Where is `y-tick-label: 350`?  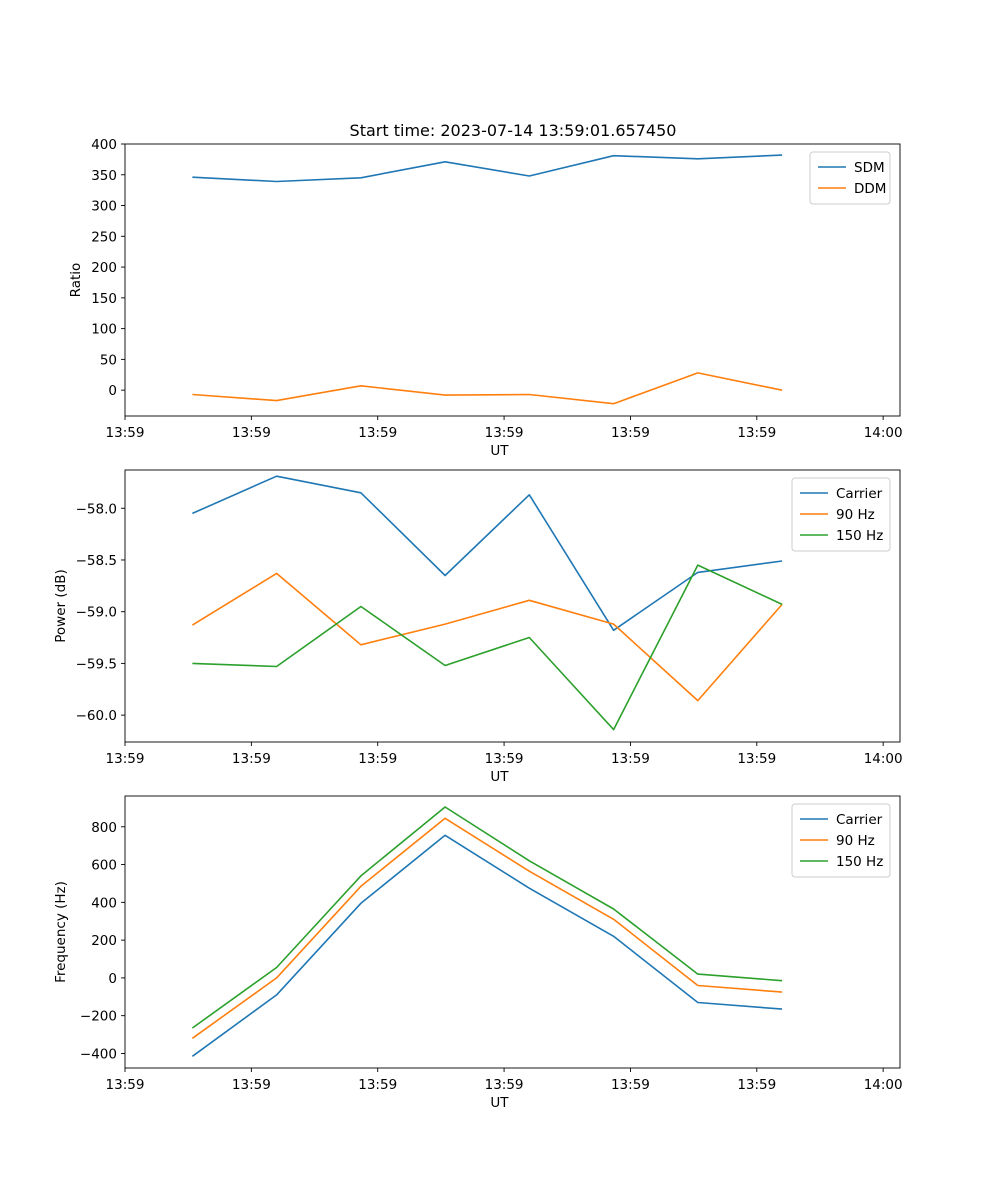
y-tick-label: 350 is located at coordinates (104, 176).